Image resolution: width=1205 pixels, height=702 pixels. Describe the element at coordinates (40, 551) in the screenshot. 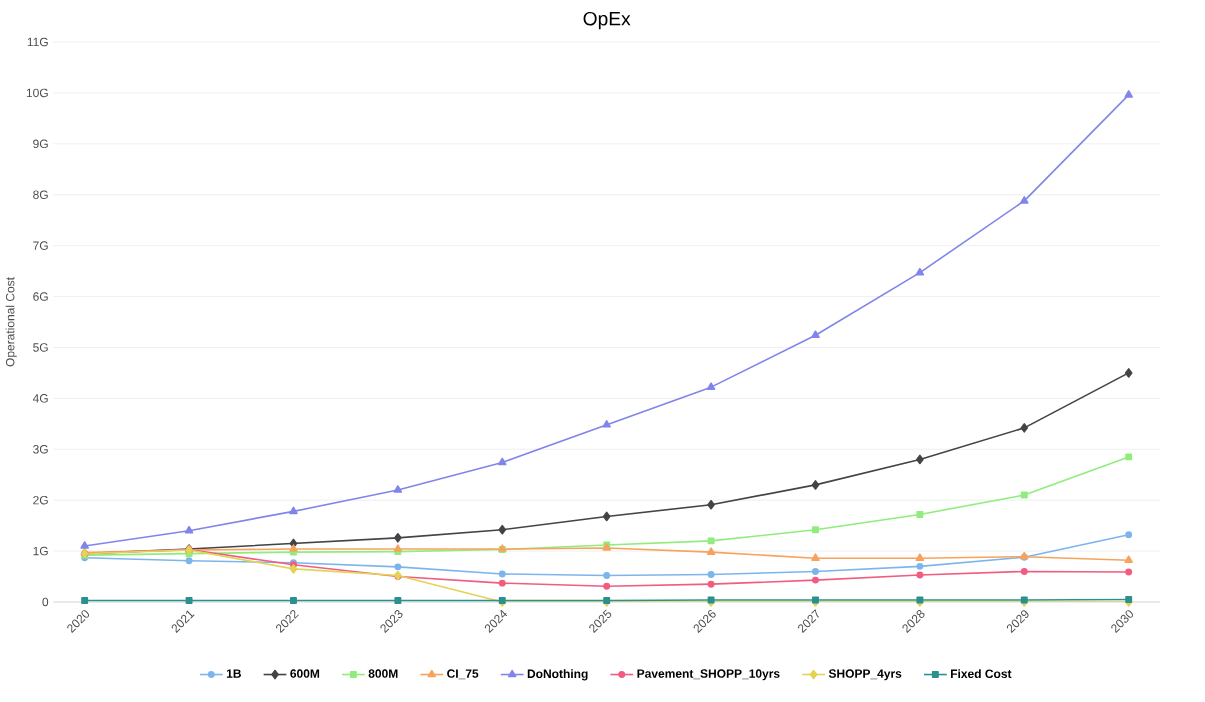

I see `y-tick-label: 1G` at that location.